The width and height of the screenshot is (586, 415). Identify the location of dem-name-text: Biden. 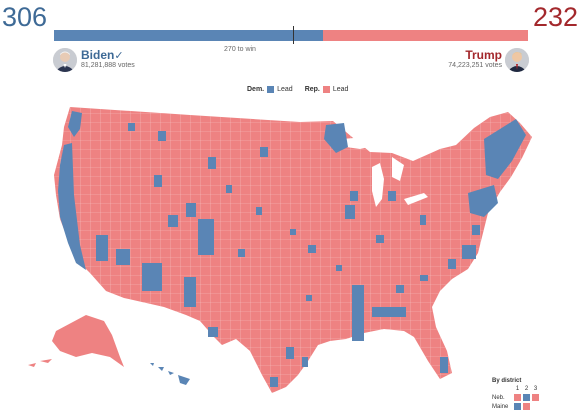
(98, 55).